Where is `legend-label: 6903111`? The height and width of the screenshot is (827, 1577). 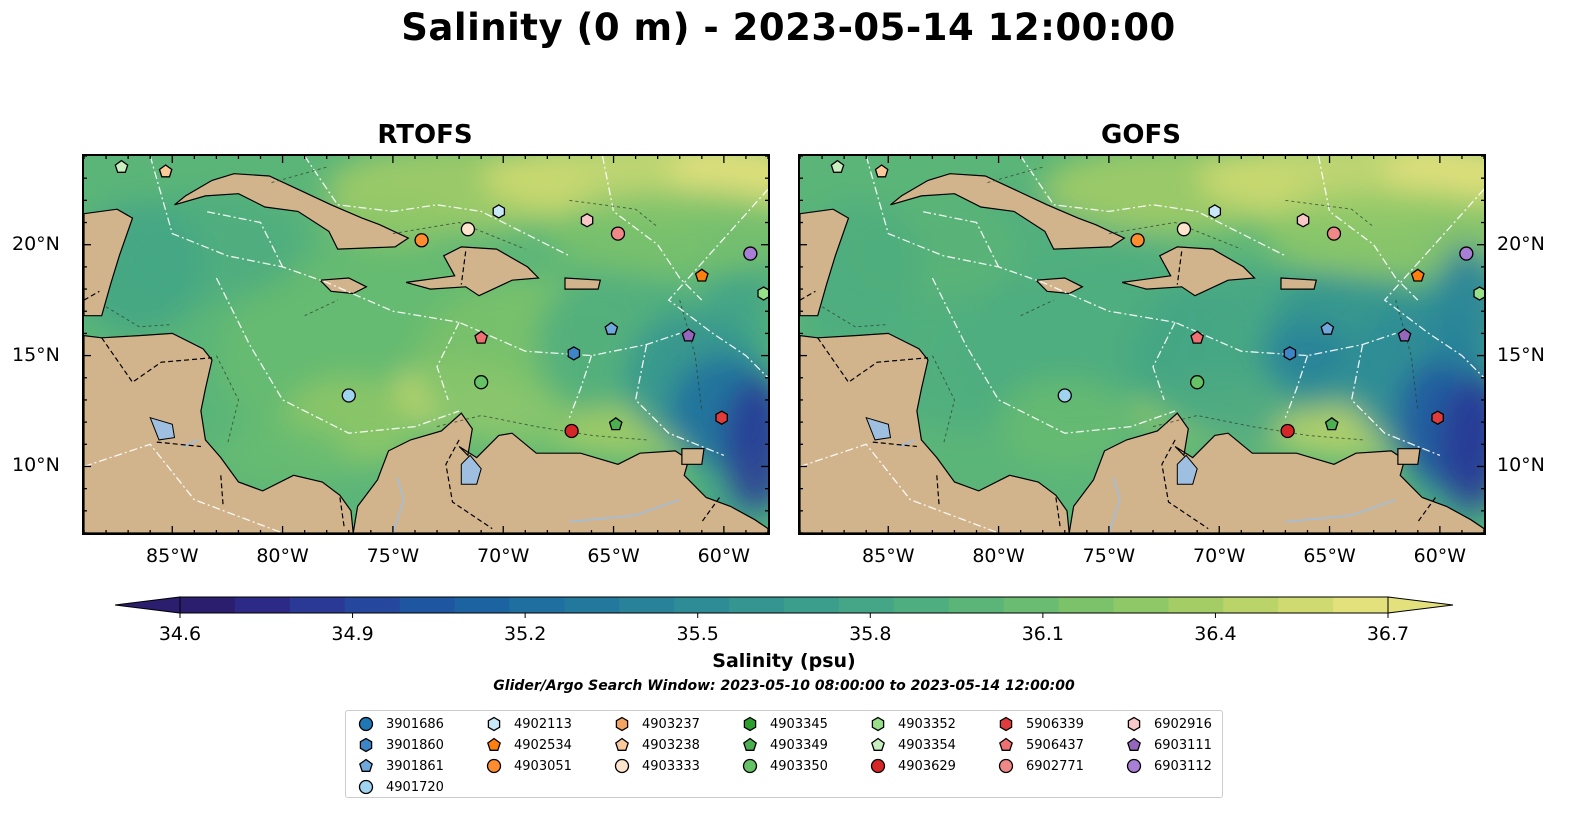 legend-label: 6903111 is located at coordinates (1183, 745).